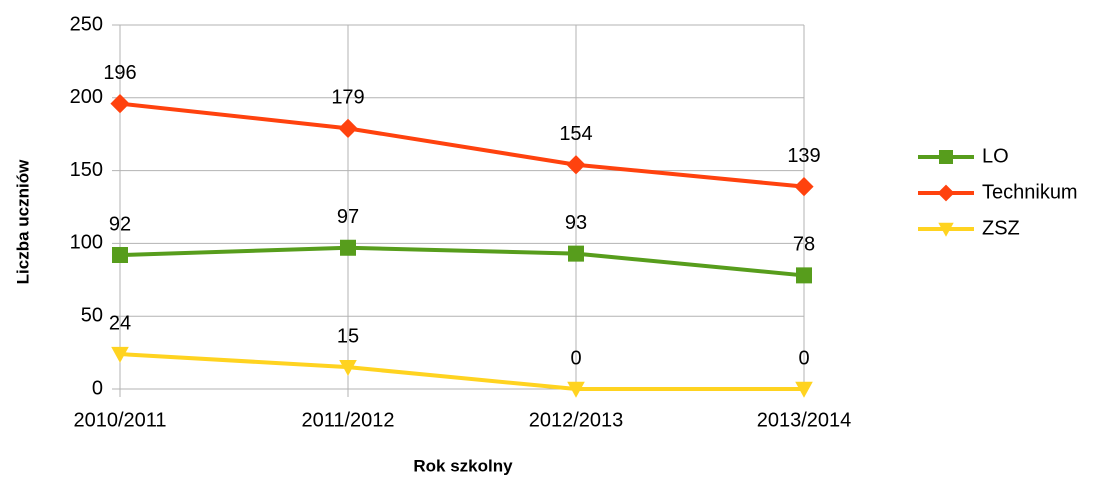 The width and height of the screenshot is (1106, 480). What do you see at coordinates (804, 245) in the screenshot?
I see `data-label: 78` at bounding box center [804, 245].